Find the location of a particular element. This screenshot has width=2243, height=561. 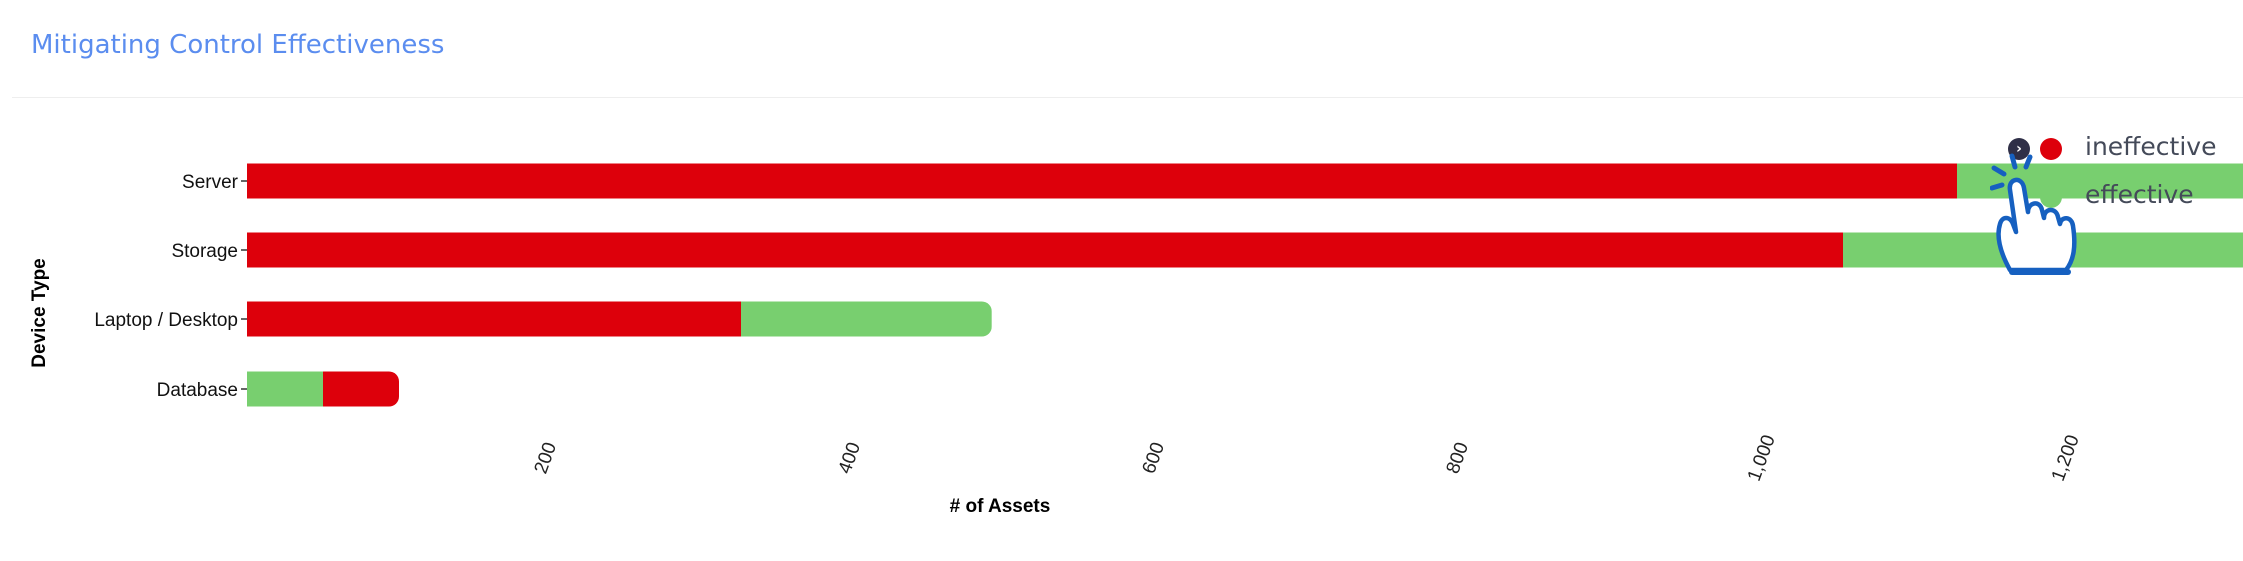

bar-server-effective is located at coordinates (2100, 181).